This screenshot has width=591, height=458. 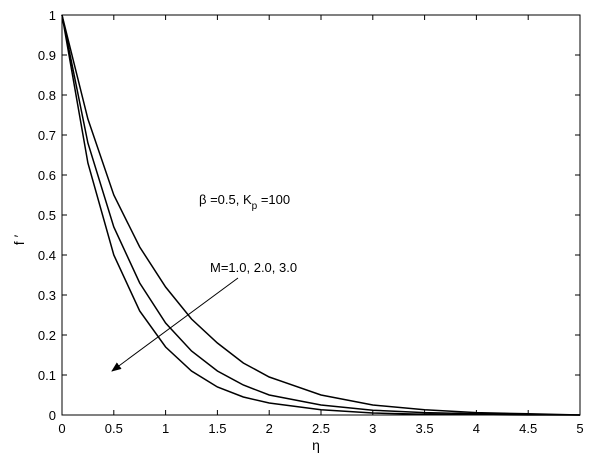 What do you see at coordinates (476, 428) in the screenshot?
I see `x-tick-label: 4` at bounding box center [476, 428].